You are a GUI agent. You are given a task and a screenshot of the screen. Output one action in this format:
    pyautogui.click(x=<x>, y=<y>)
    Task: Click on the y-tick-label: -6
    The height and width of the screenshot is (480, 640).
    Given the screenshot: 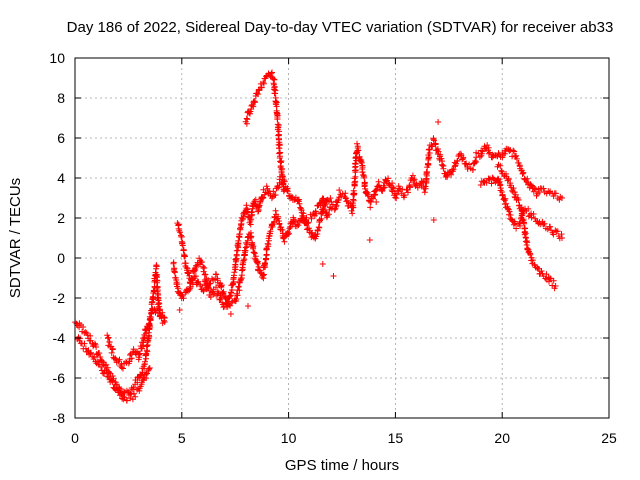 What is the action you would take?
    pyautogui.click(x=59, y=378)
    